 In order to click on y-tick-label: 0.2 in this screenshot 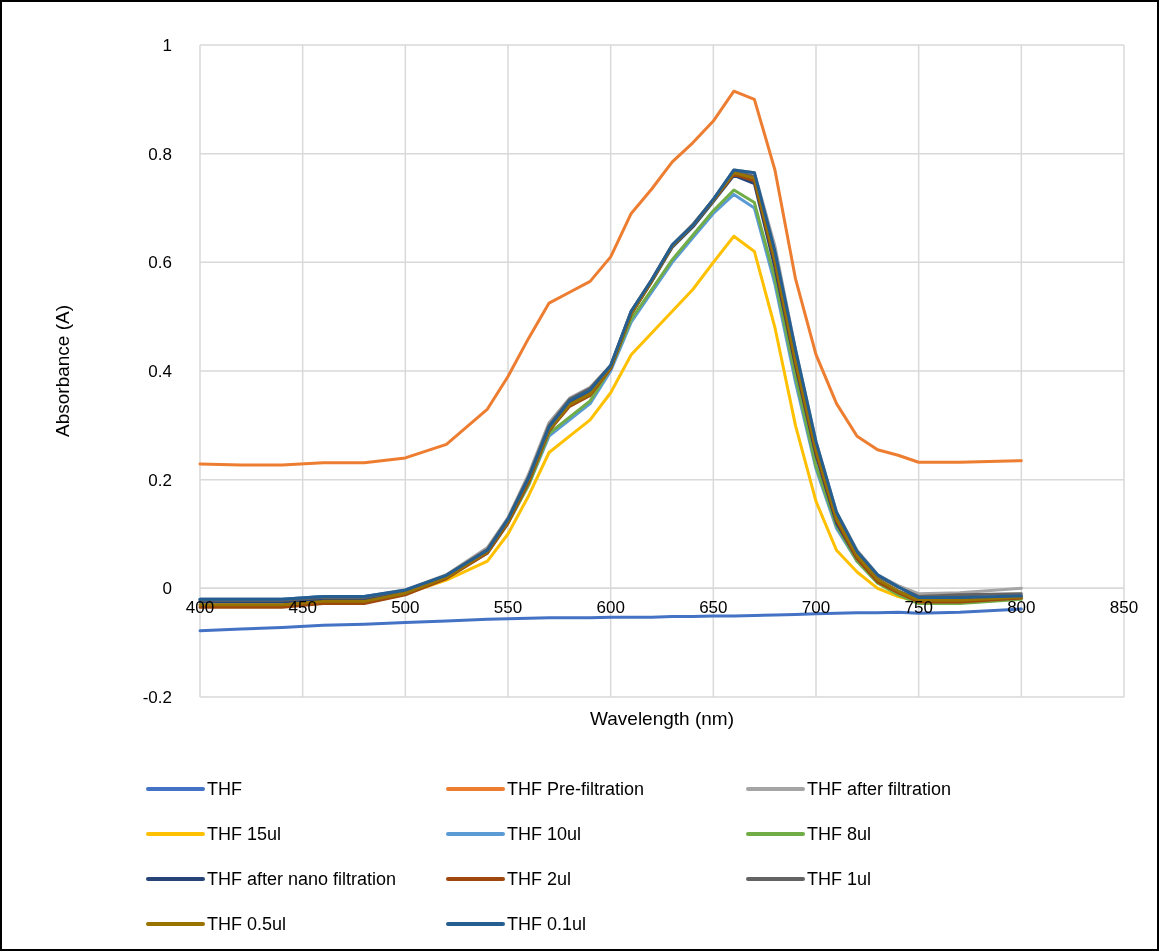, I will do `click(160, 480)`.